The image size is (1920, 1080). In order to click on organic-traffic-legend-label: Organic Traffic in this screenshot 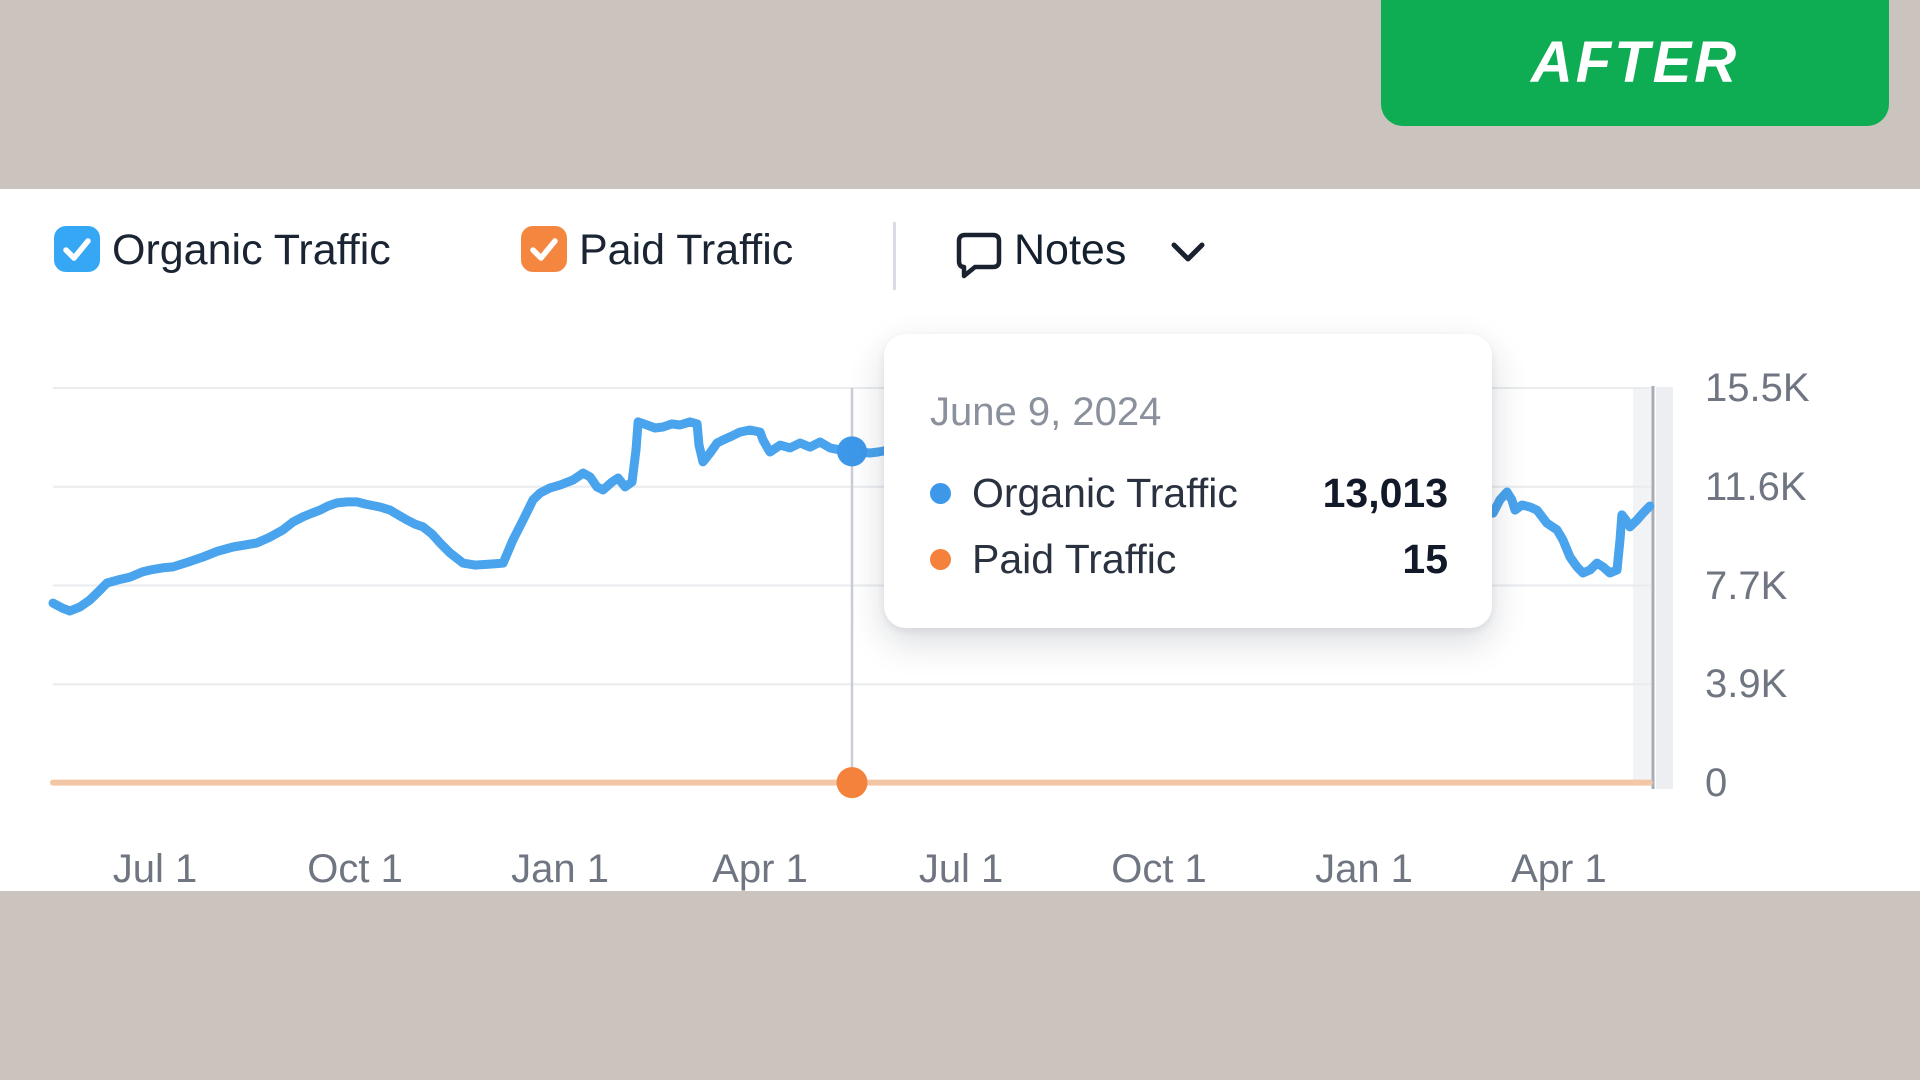, I will do `click(251, 250)`.